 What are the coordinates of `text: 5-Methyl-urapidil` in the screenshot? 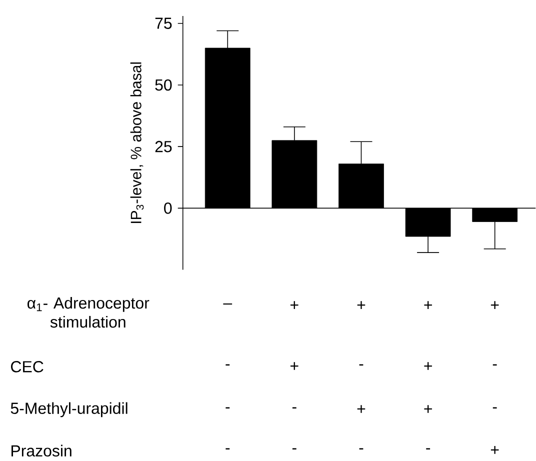 It's located at (69, 410).